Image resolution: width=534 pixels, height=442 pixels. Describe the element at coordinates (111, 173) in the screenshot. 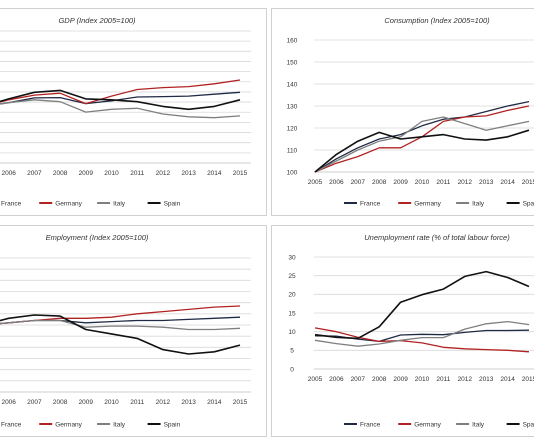

I see `gdp-x-tick-label: 2010` at that location.